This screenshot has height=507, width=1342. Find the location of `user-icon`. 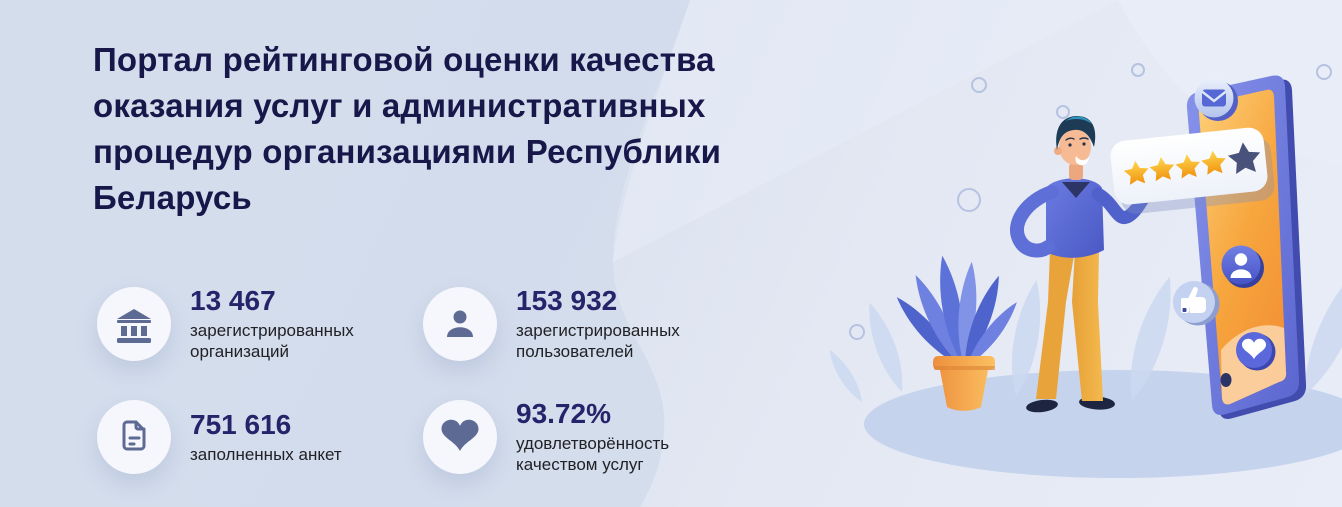

user-icon is located at coordinates (460, 323).